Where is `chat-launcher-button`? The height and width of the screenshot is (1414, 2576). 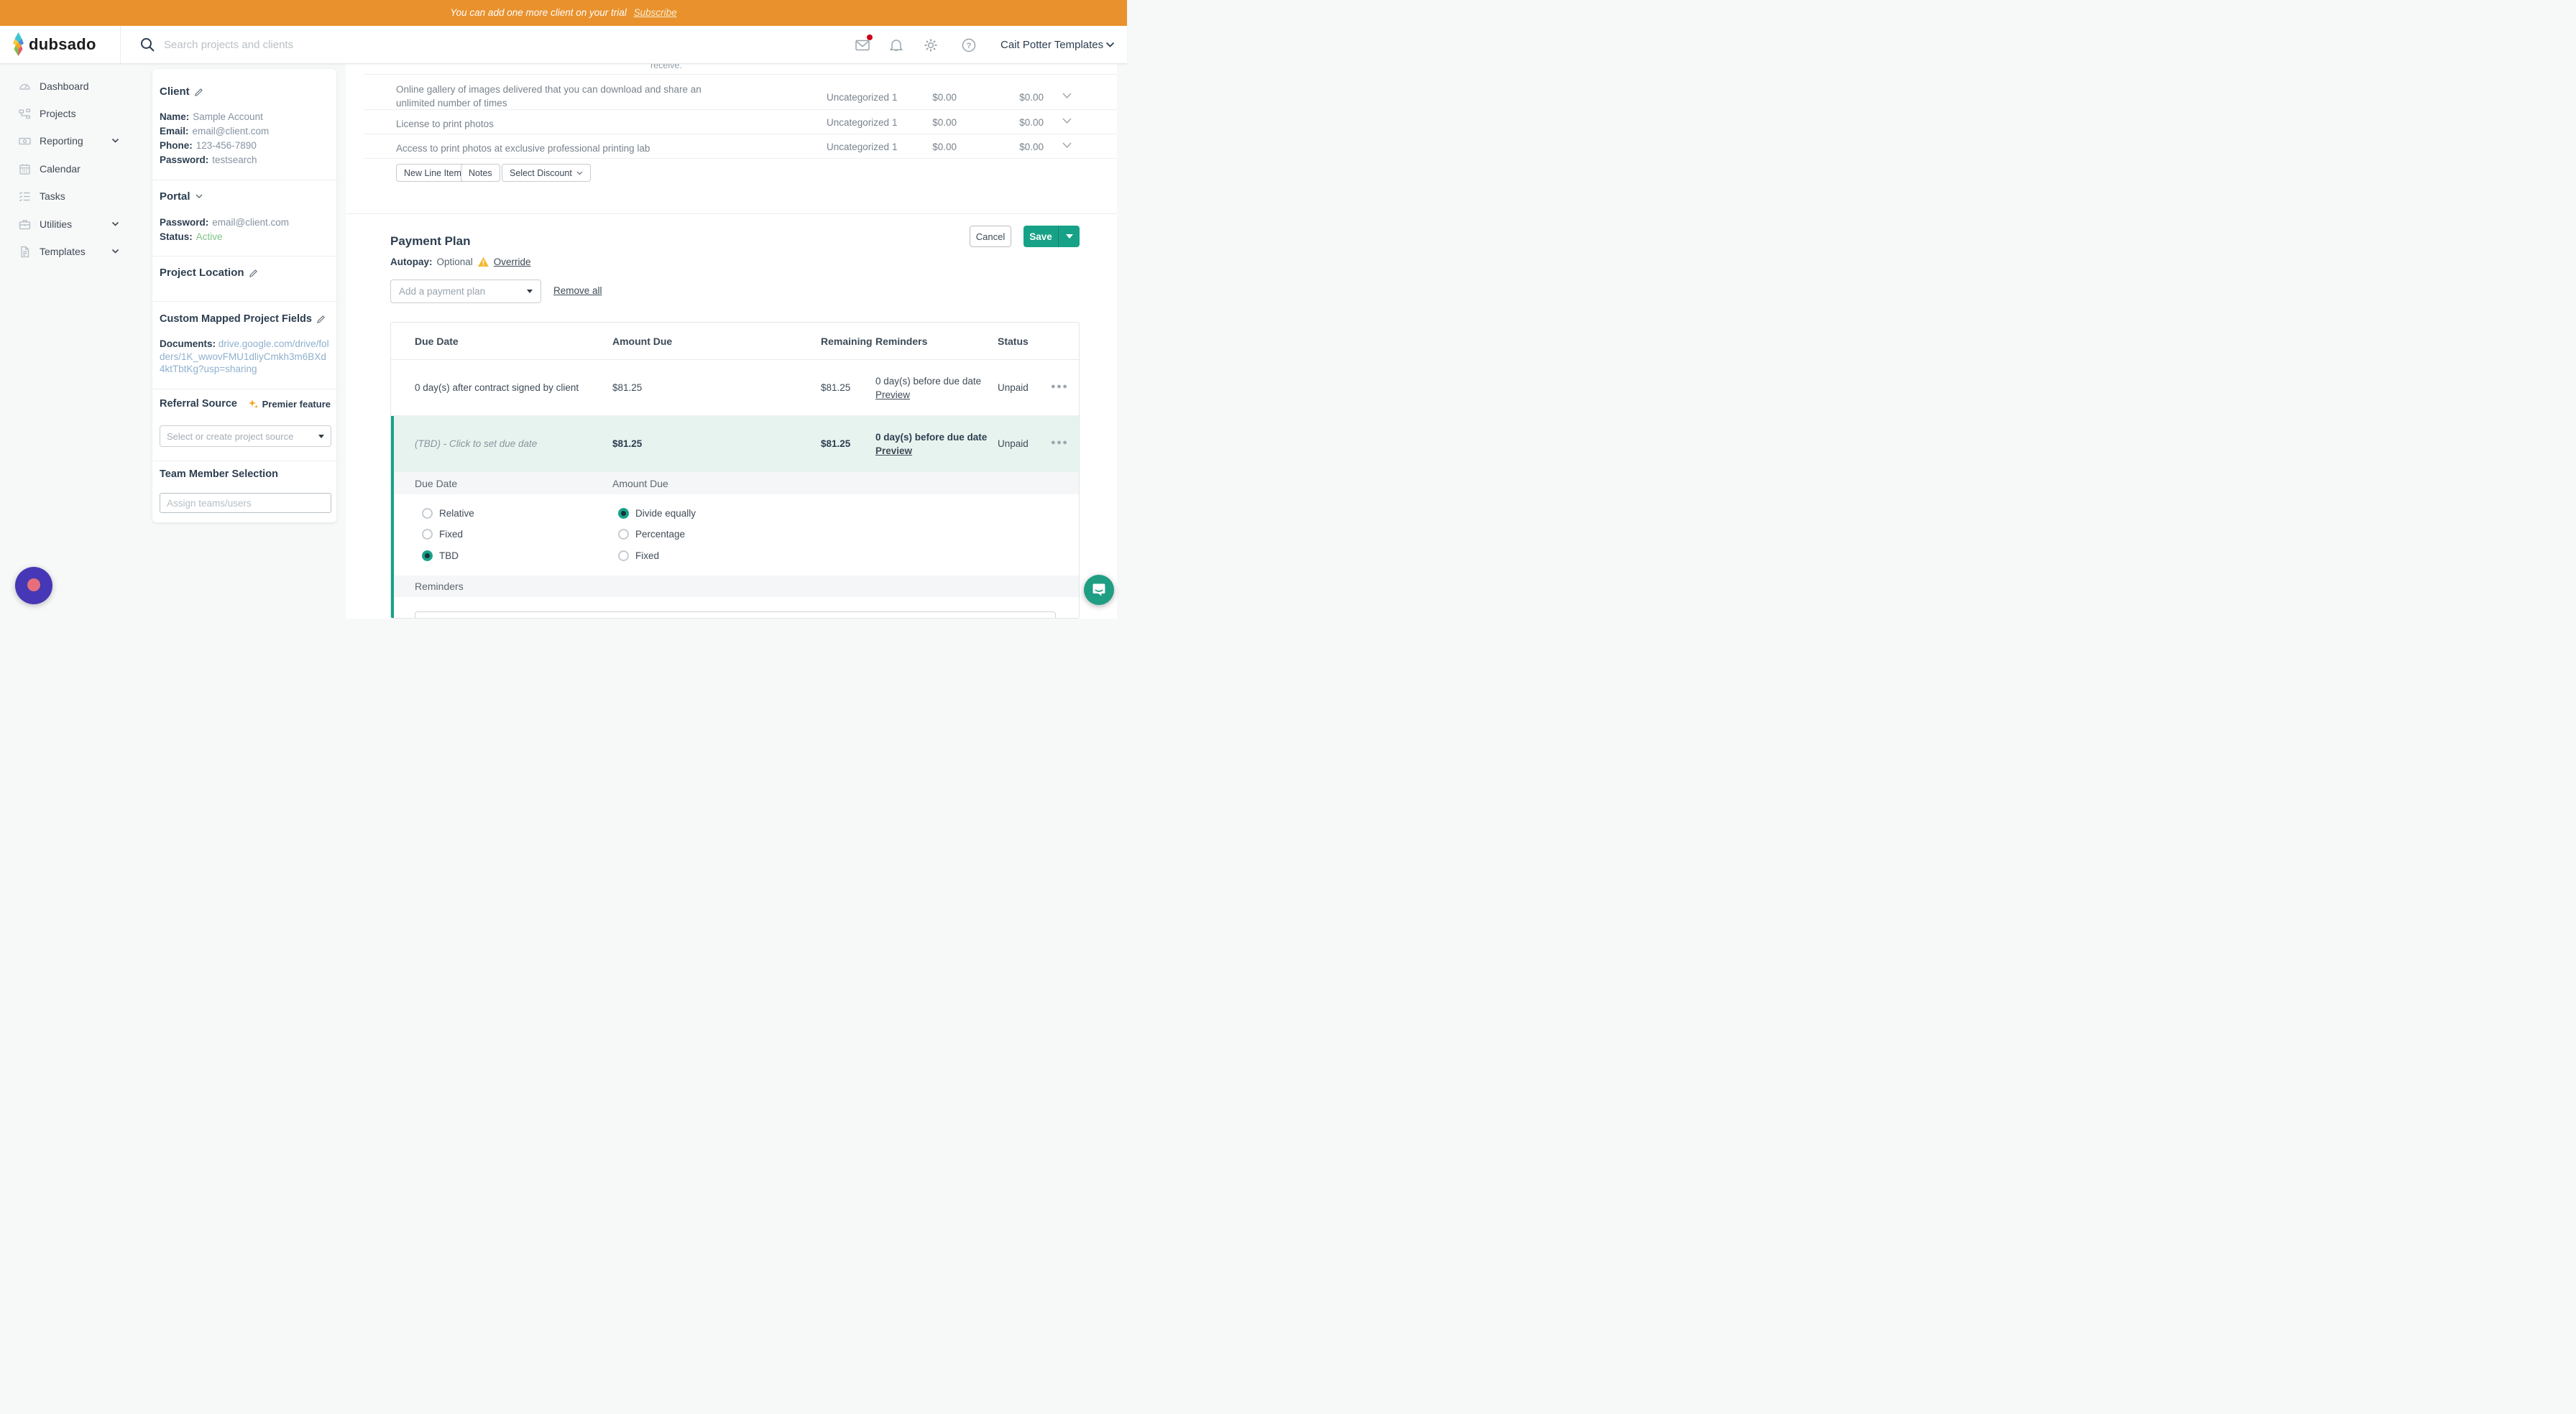 chat-launcher-button is located at coordinates (1099, 590).